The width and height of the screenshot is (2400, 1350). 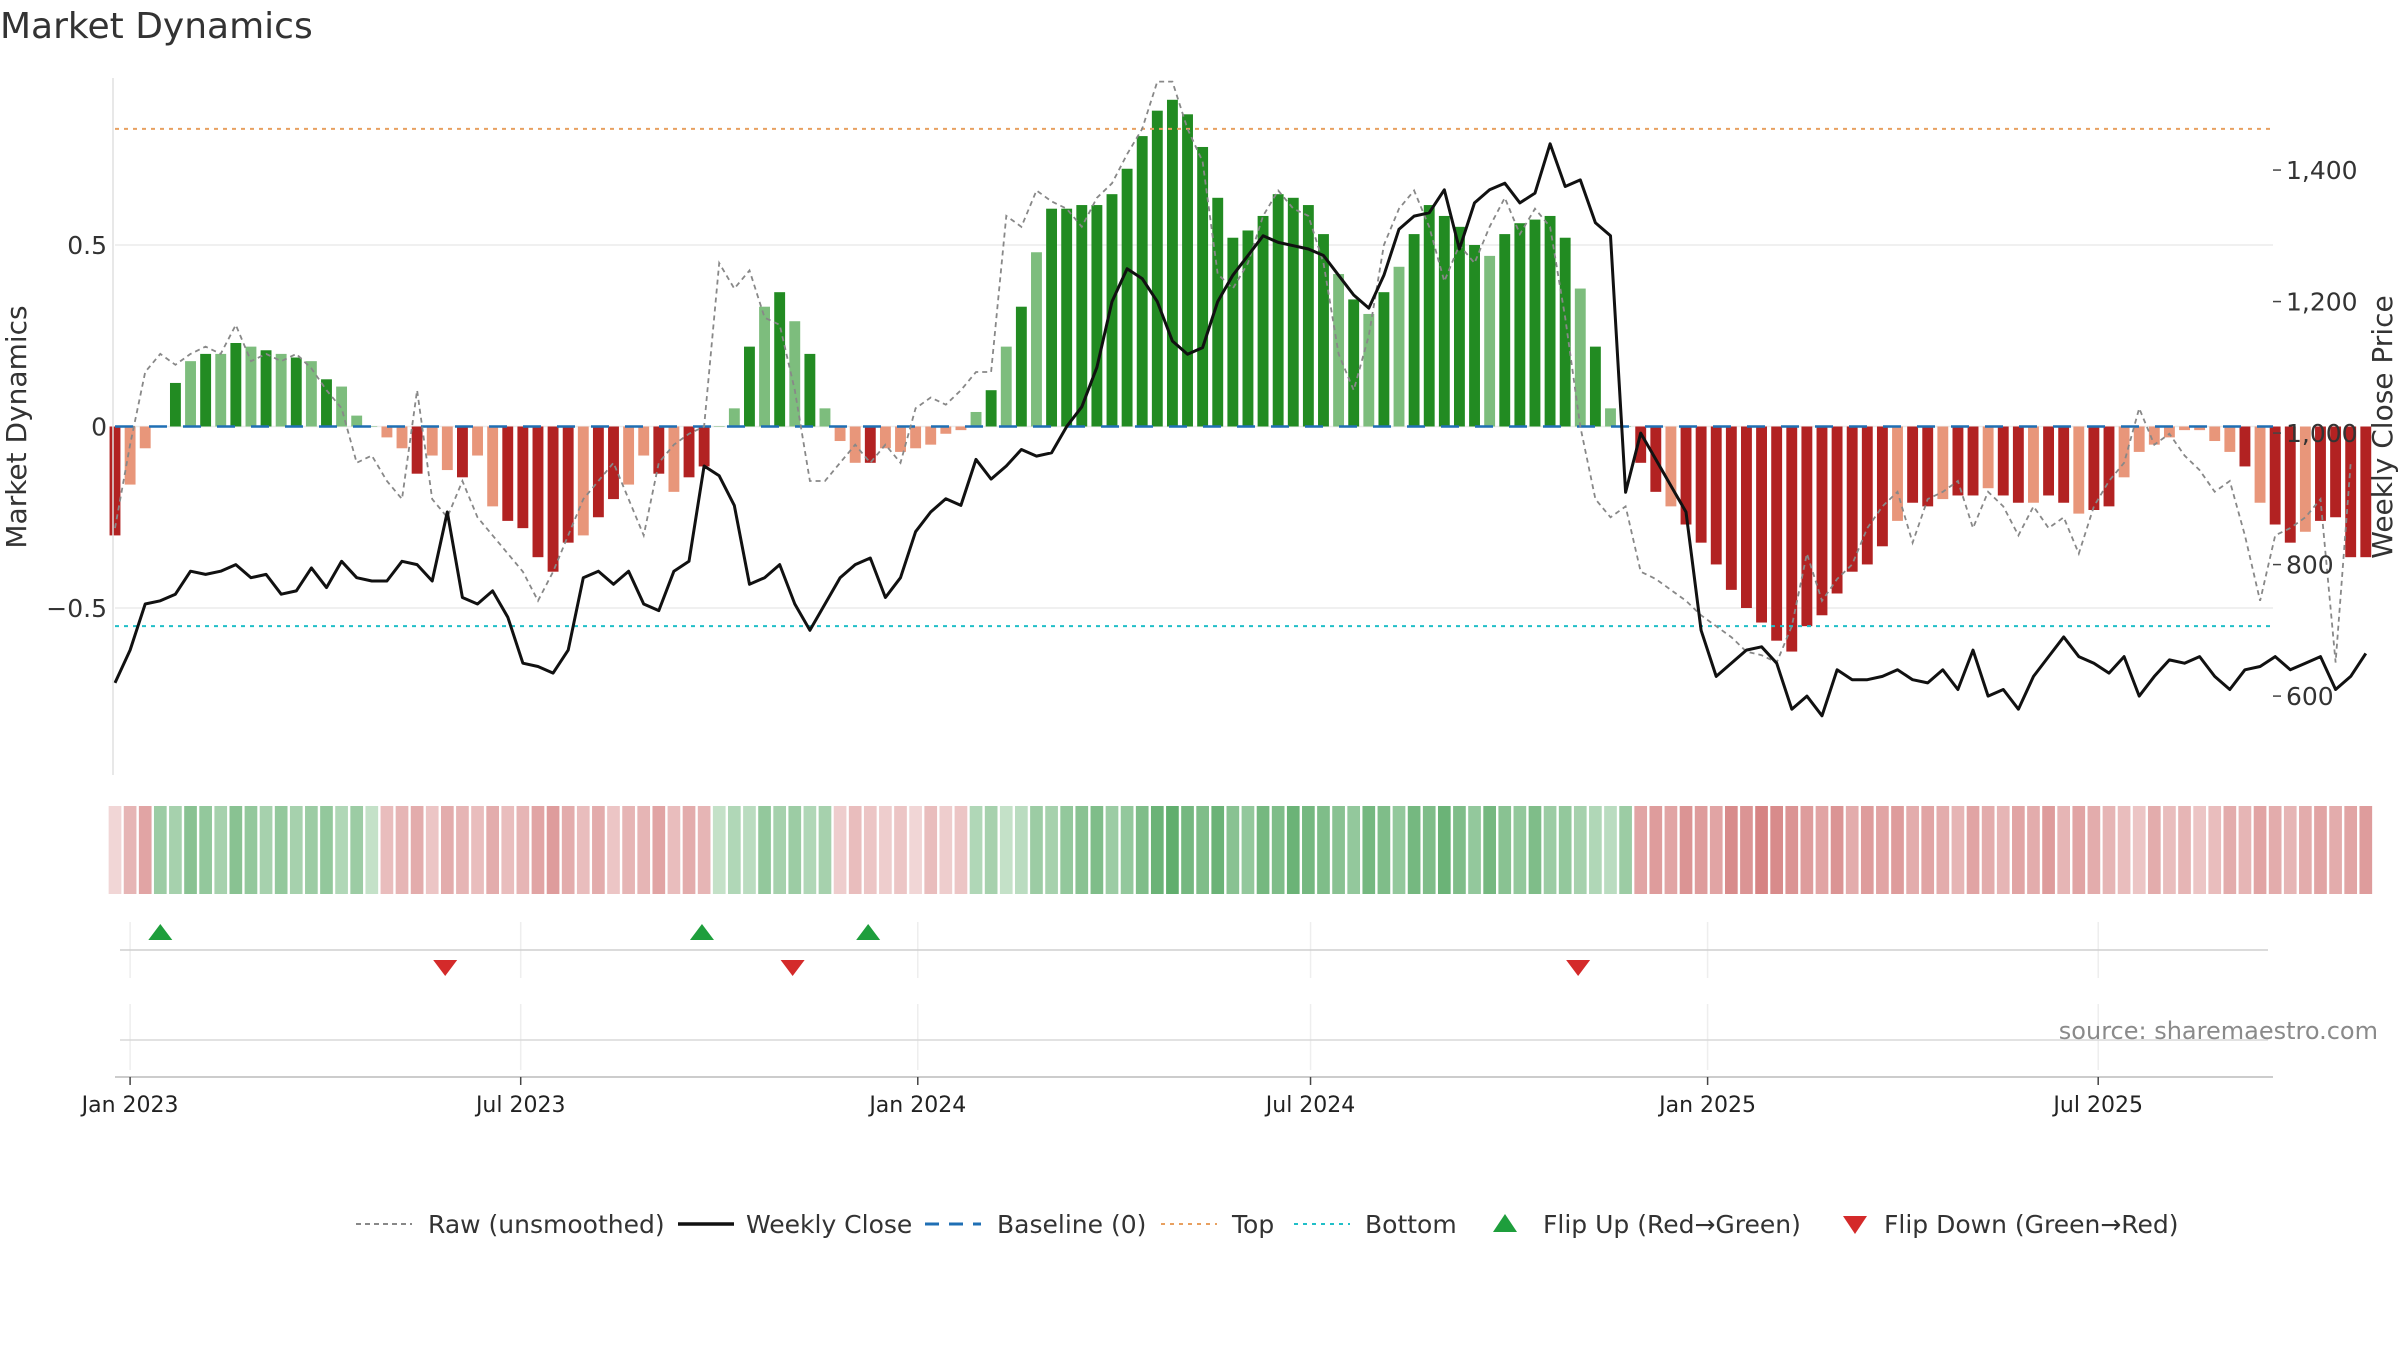 I want to click on x-tick-label: Jul 2024, so click(x=1310, y=1105).